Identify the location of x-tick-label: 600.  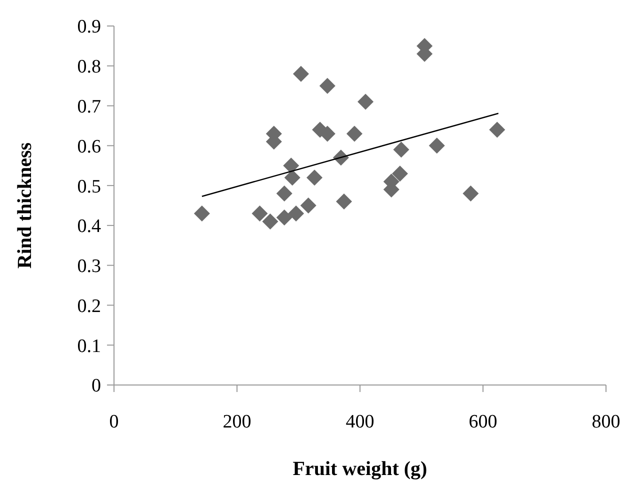
(483, 421).